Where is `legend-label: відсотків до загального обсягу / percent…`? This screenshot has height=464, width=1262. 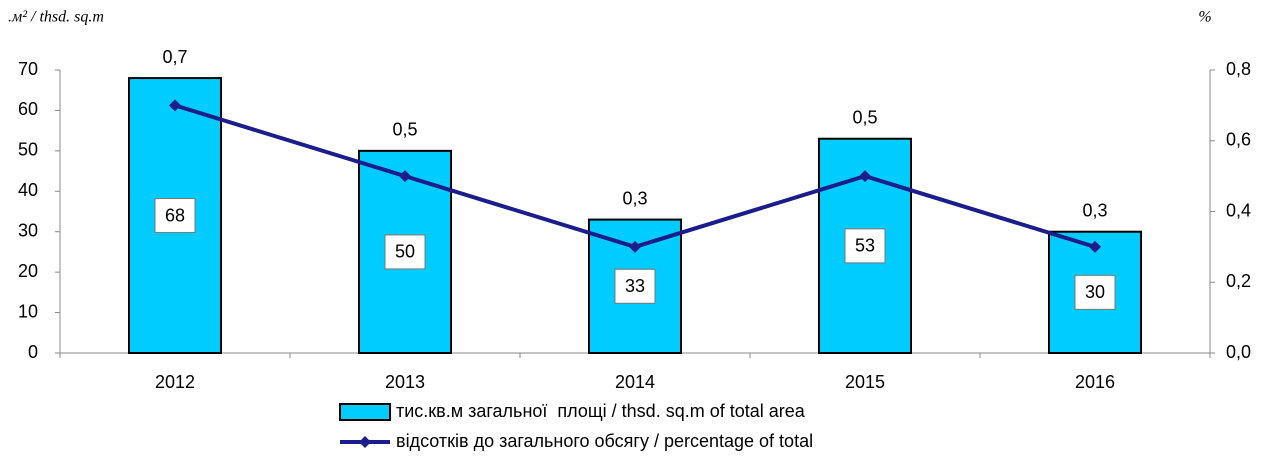 legend-label: відсотків до загального обсягу / percent… is located at coordinates (604, 441).